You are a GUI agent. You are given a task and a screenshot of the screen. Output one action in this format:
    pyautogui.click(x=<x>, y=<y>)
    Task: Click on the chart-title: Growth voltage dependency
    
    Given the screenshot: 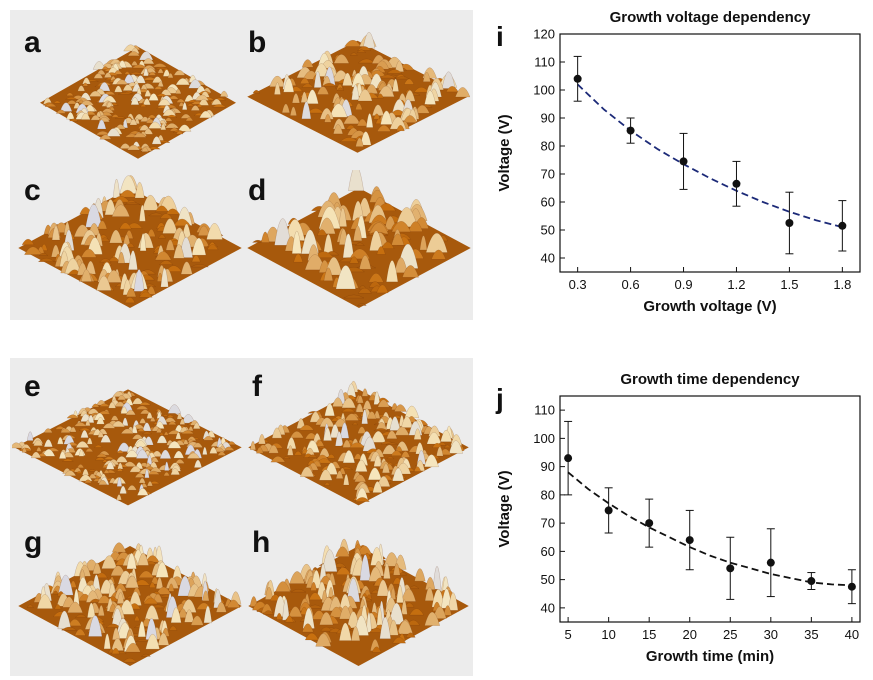 What is the action you would take?
    pyautogui.click(x=711, y=17)
    